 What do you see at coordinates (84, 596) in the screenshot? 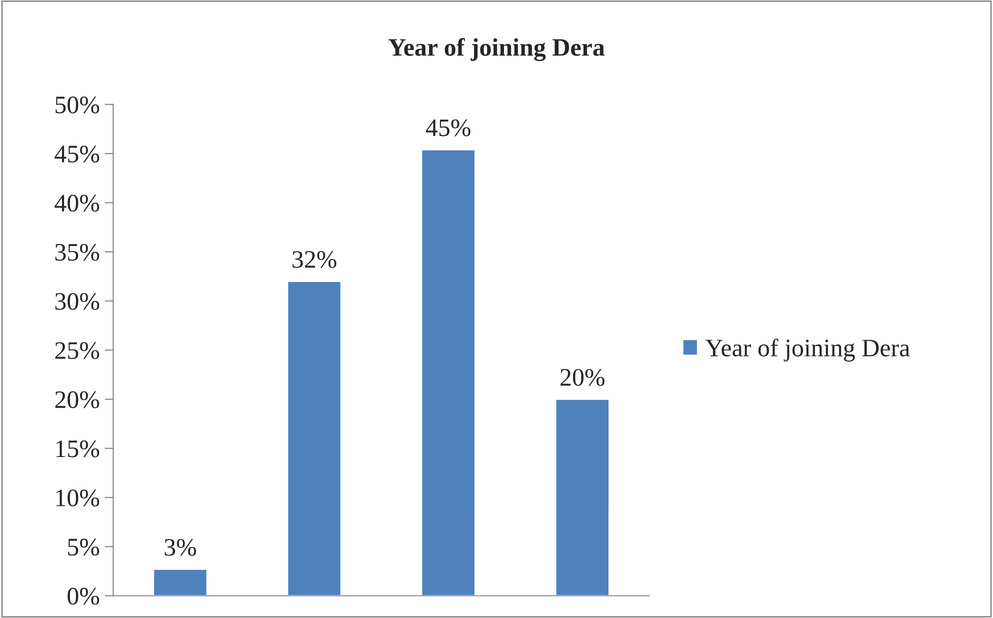
I see `y-tick-label: 0%` at bounding box center [84, 596].